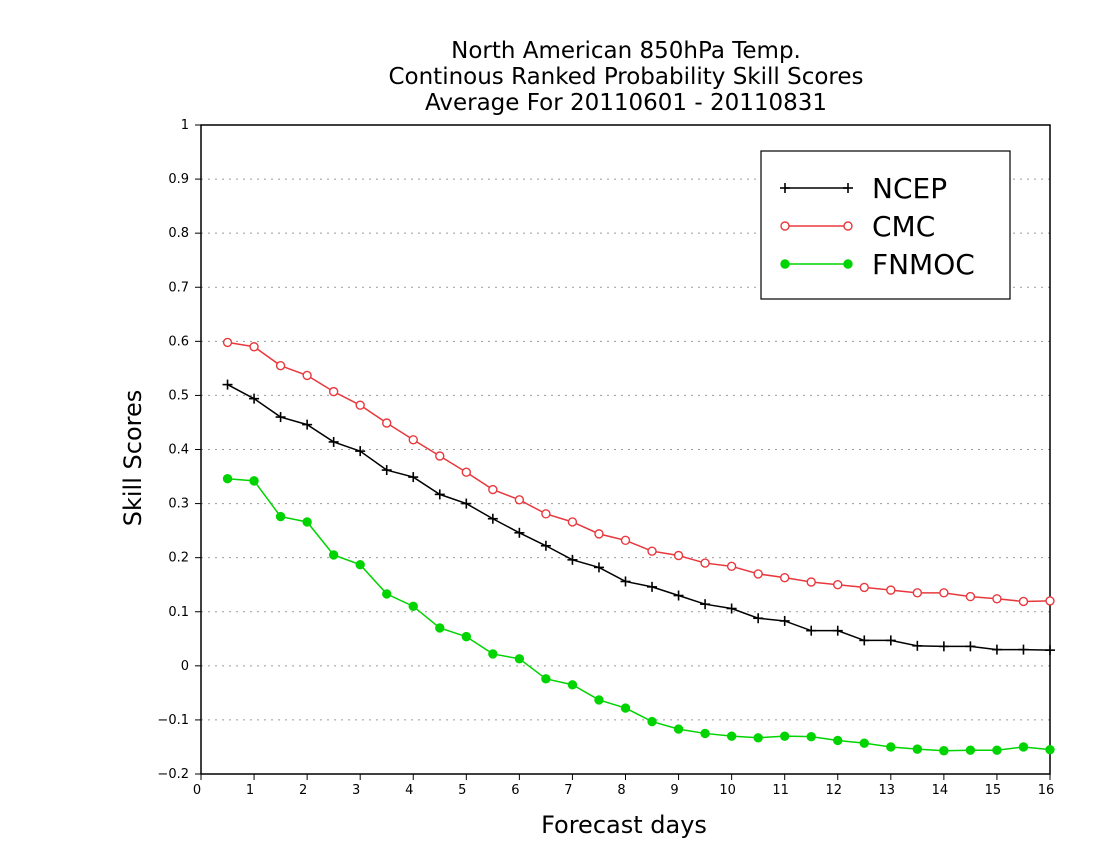 This screenshot has height=850, width=1100. I want to click on legend-label-fnmoc: FNMOC, so click(923, 264).